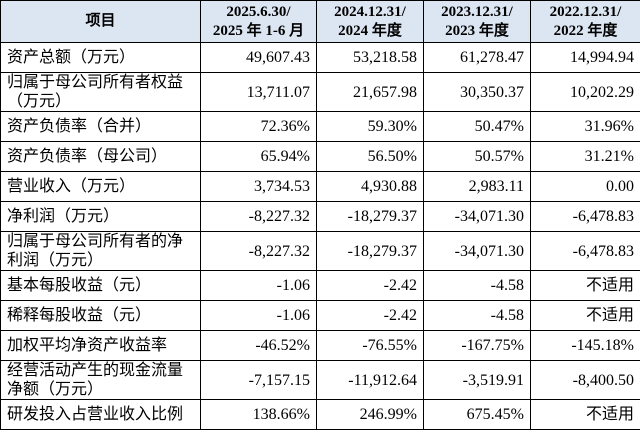 This screenshot has height=432, width=640. I want to click on cell-value: -76.55%, so click(370, 345).